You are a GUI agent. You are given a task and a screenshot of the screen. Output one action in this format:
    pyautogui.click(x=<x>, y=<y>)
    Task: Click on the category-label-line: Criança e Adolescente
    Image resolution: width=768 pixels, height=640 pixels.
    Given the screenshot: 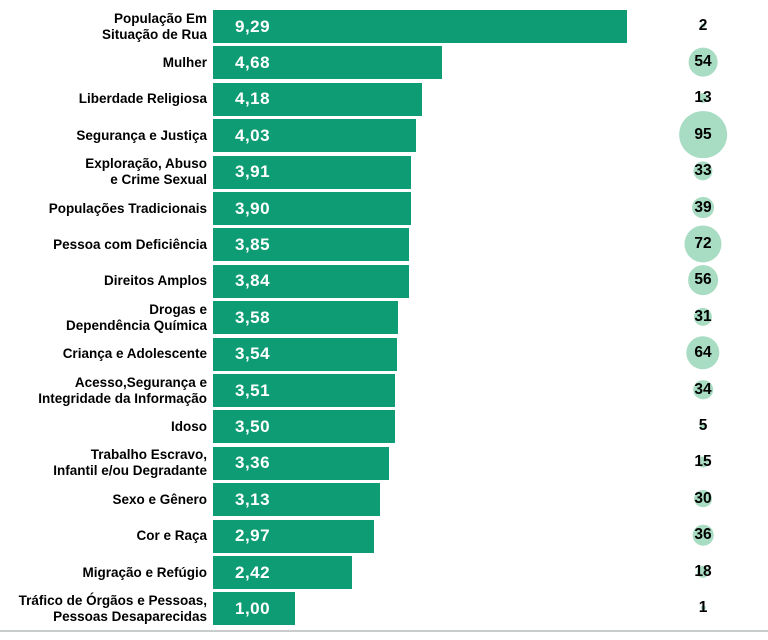 What is the action you would take?
    pyautogui.click(x=134, y=354)
    